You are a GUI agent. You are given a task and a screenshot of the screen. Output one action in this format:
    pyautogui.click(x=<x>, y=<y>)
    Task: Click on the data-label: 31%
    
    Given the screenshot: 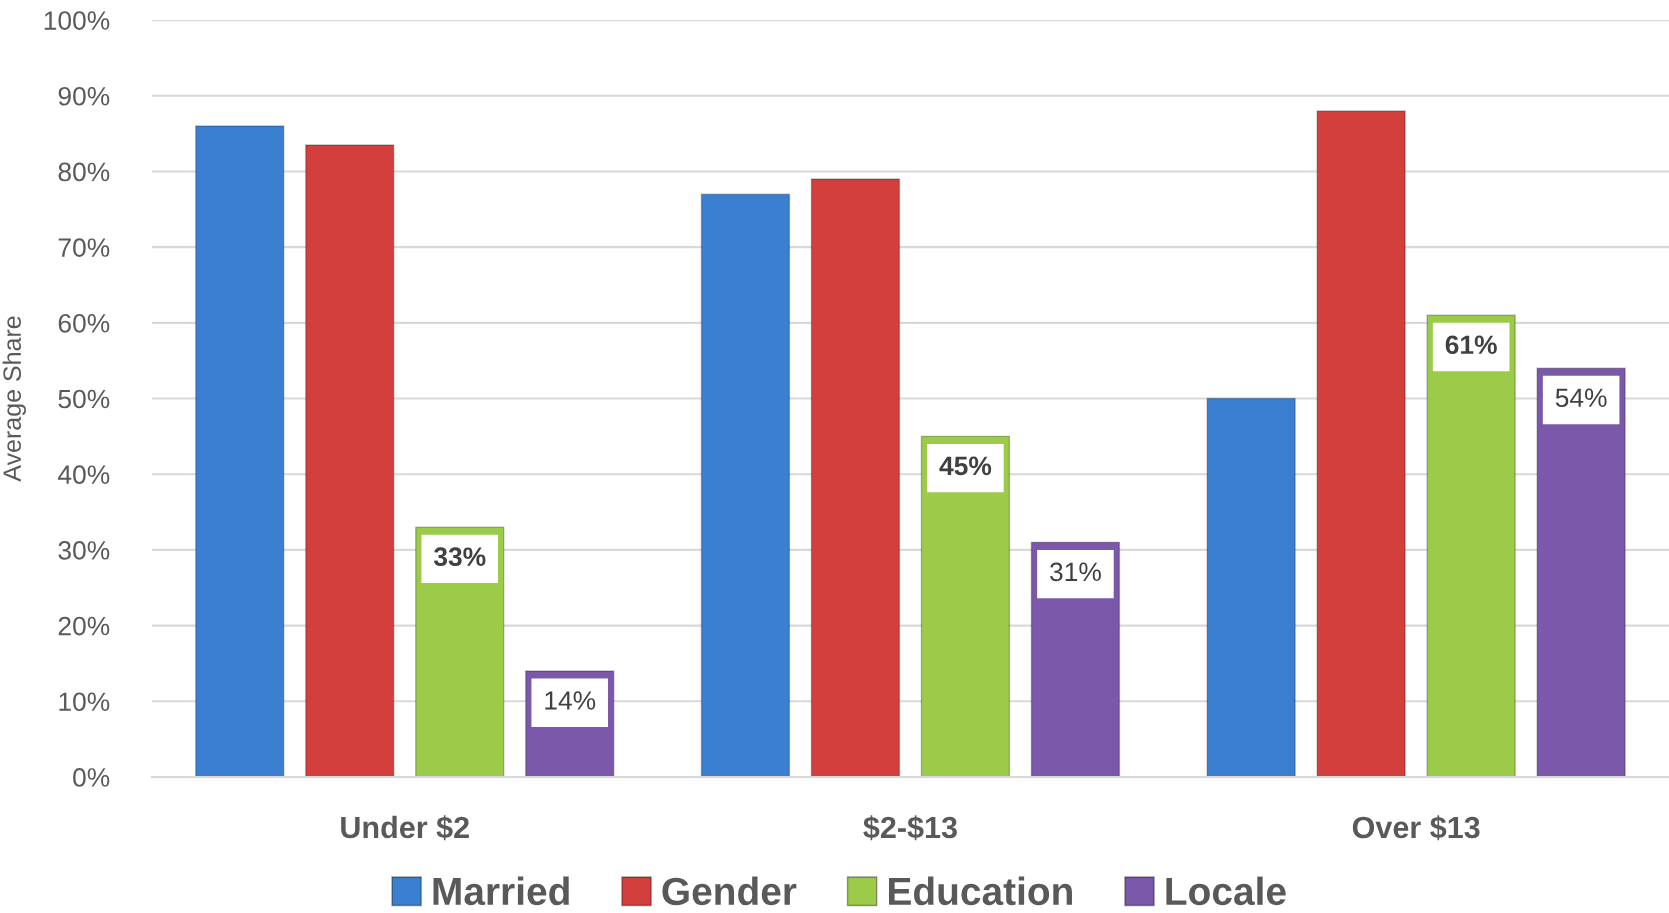 What is the action you would take?
    pyautogui.click(x=1075, y=572)
    